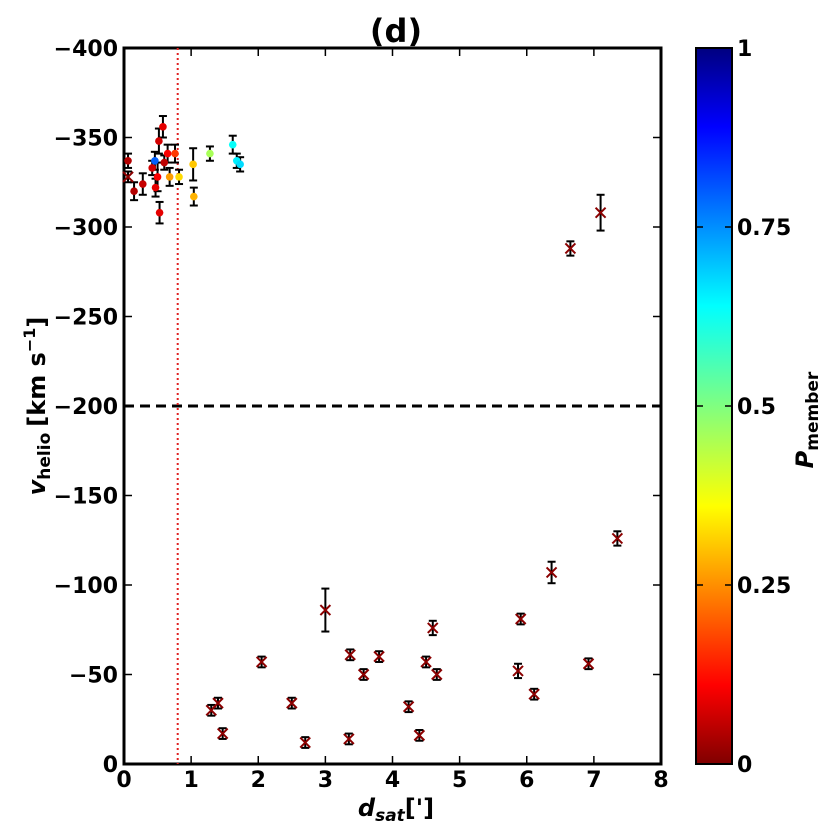  I want to click on y-tick-label: −400, so click(86, 49).